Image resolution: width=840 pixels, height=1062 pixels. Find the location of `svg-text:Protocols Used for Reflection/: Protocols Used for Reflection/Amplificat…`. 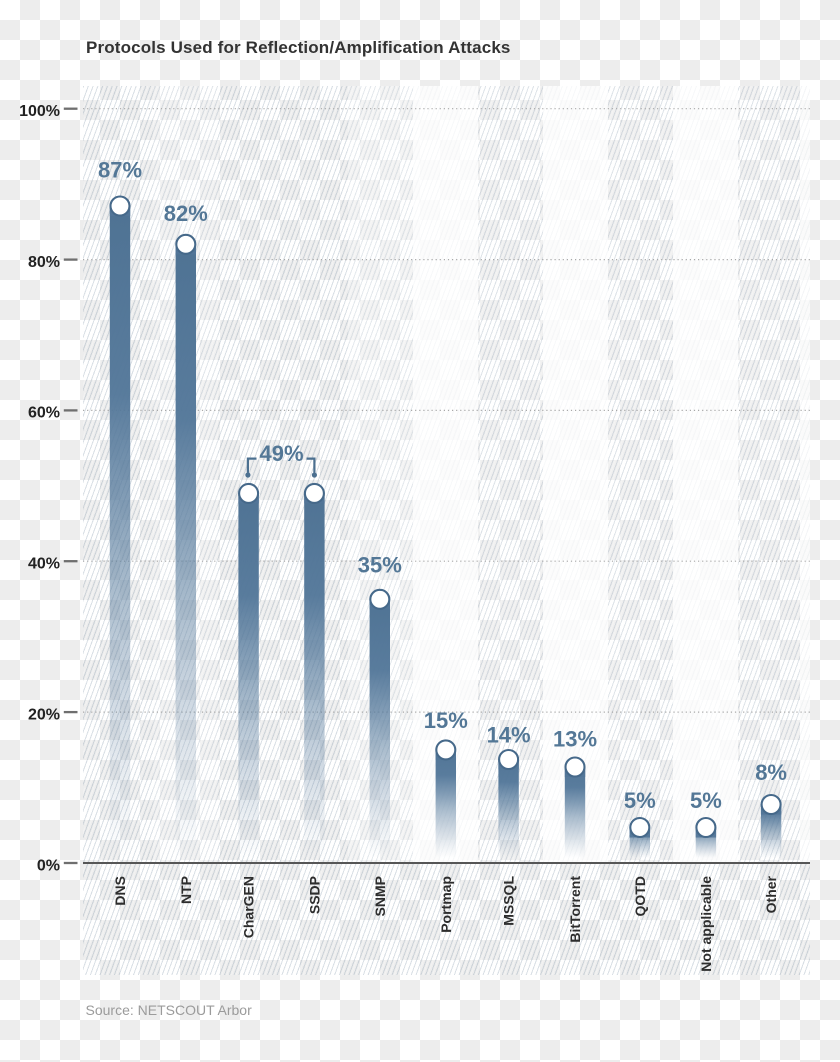

svg-text:Protocols Used for Reflection/: Protocols Used for Reflection/Amplificat… is located at coordinates (298, 47).